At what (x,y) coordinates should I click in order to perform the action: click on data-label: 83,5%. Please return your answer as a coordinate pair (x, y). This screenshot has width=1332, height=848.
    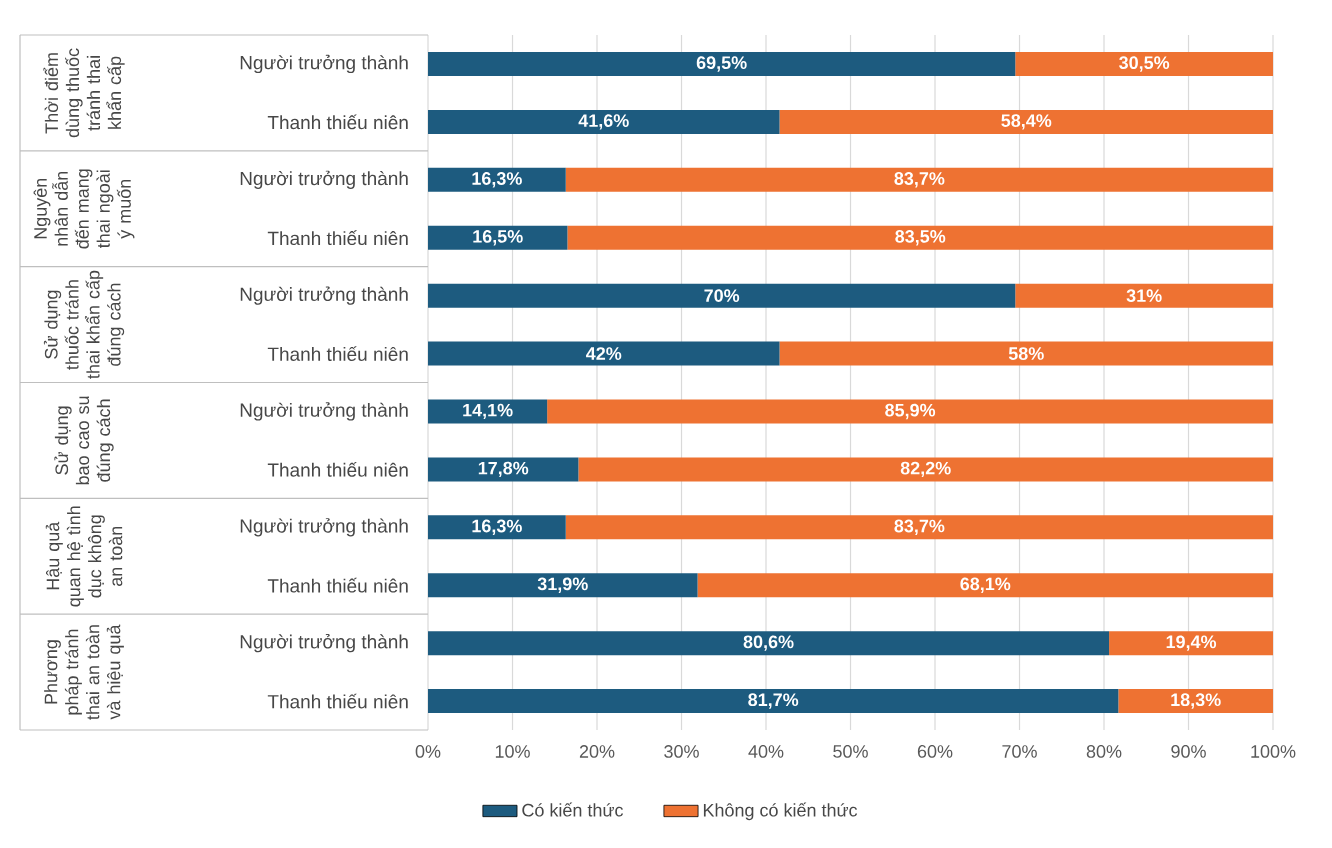
    Looking at the image, I should click on (920, 238).